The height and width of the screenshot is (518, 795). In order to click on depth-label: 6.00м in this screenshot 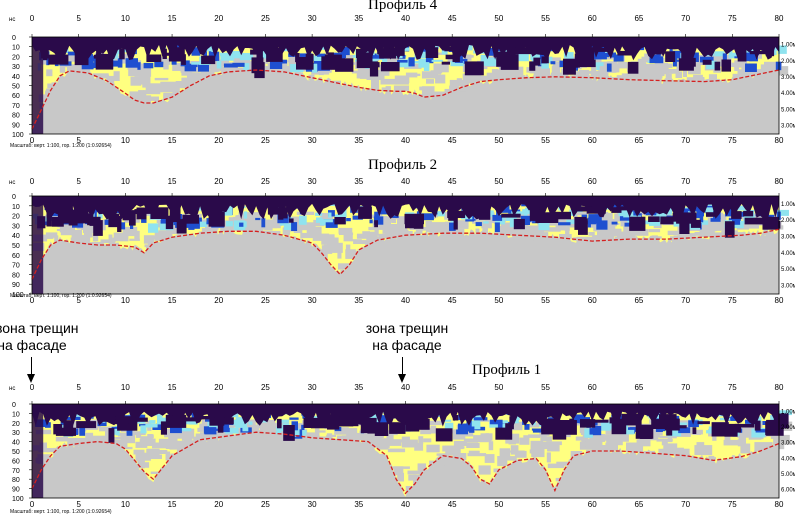, I will do `click(788, 491)`.